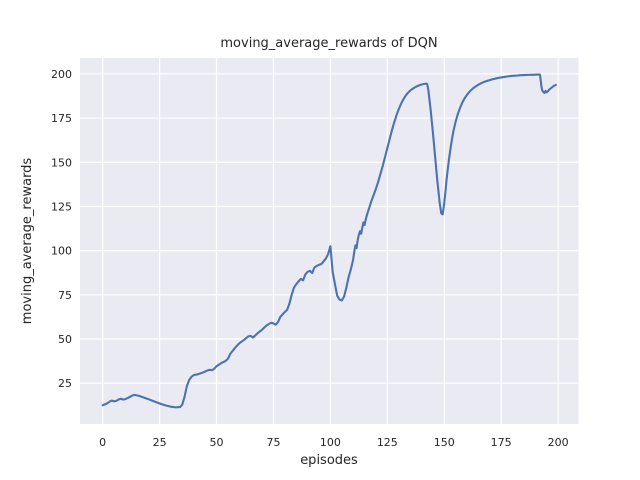 The image size is (640, 480). Describe the element at coordinates (102, 442) in the screenshot. I see `x-tick-label: 0` at that location.